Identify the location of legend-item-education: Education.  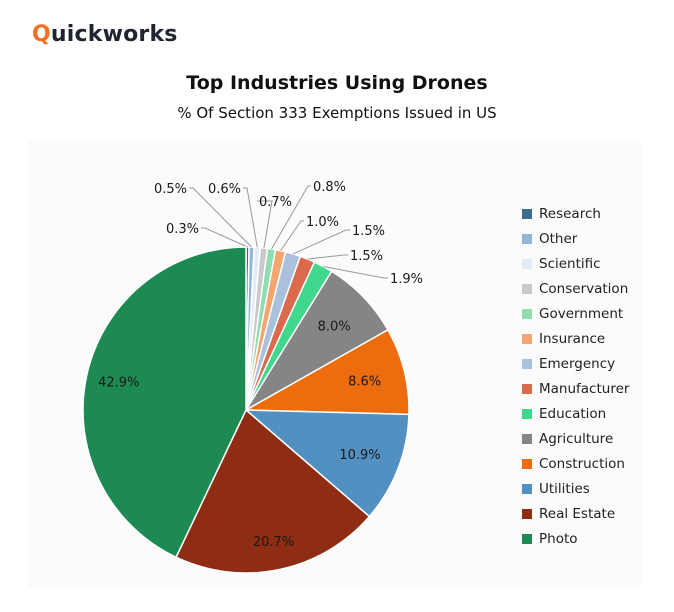
(575, 413).